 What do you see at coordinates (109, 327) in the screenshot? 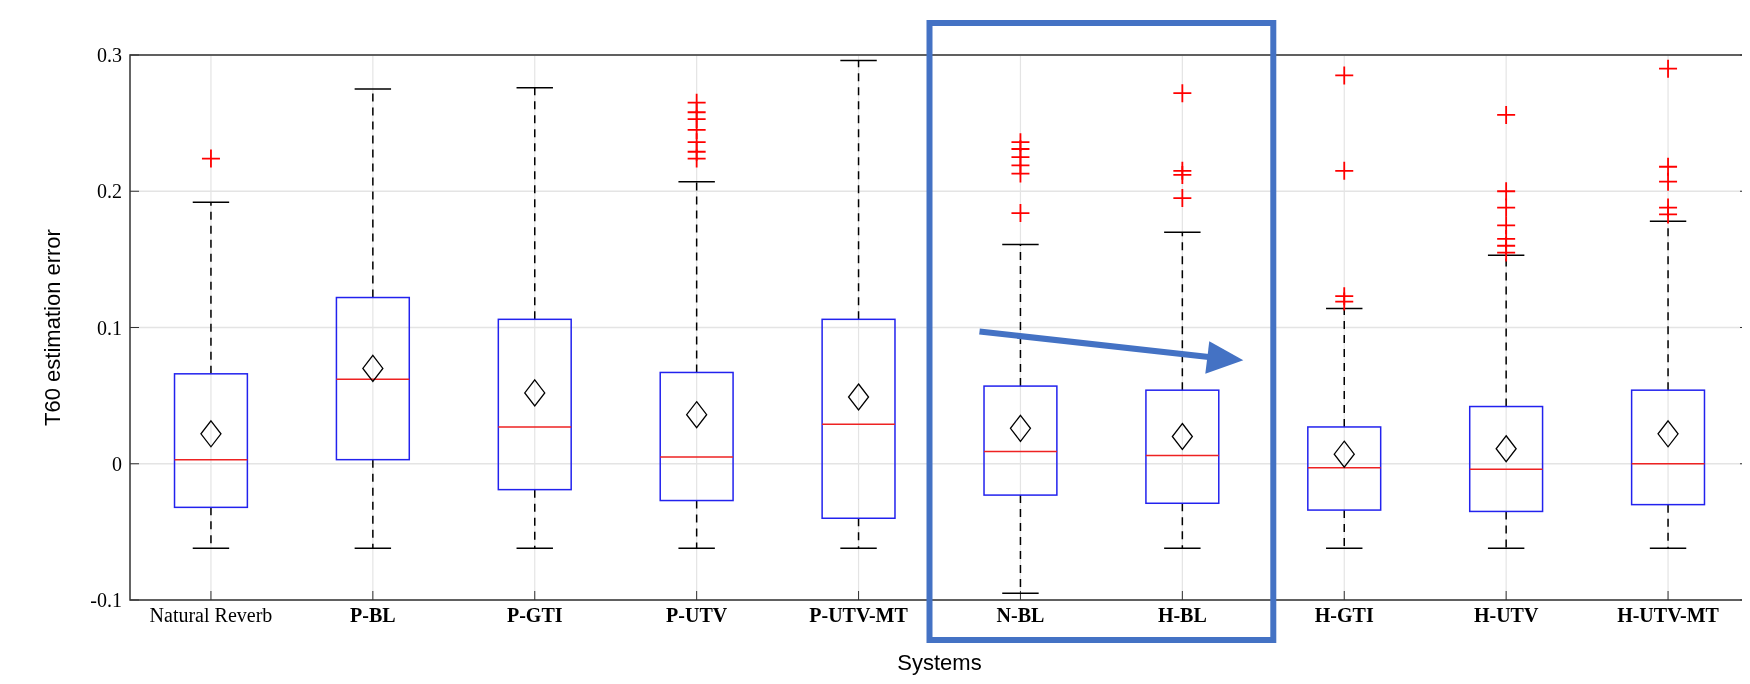
I see `y-tick-label: 0.1` at bounding box center [109, 327].